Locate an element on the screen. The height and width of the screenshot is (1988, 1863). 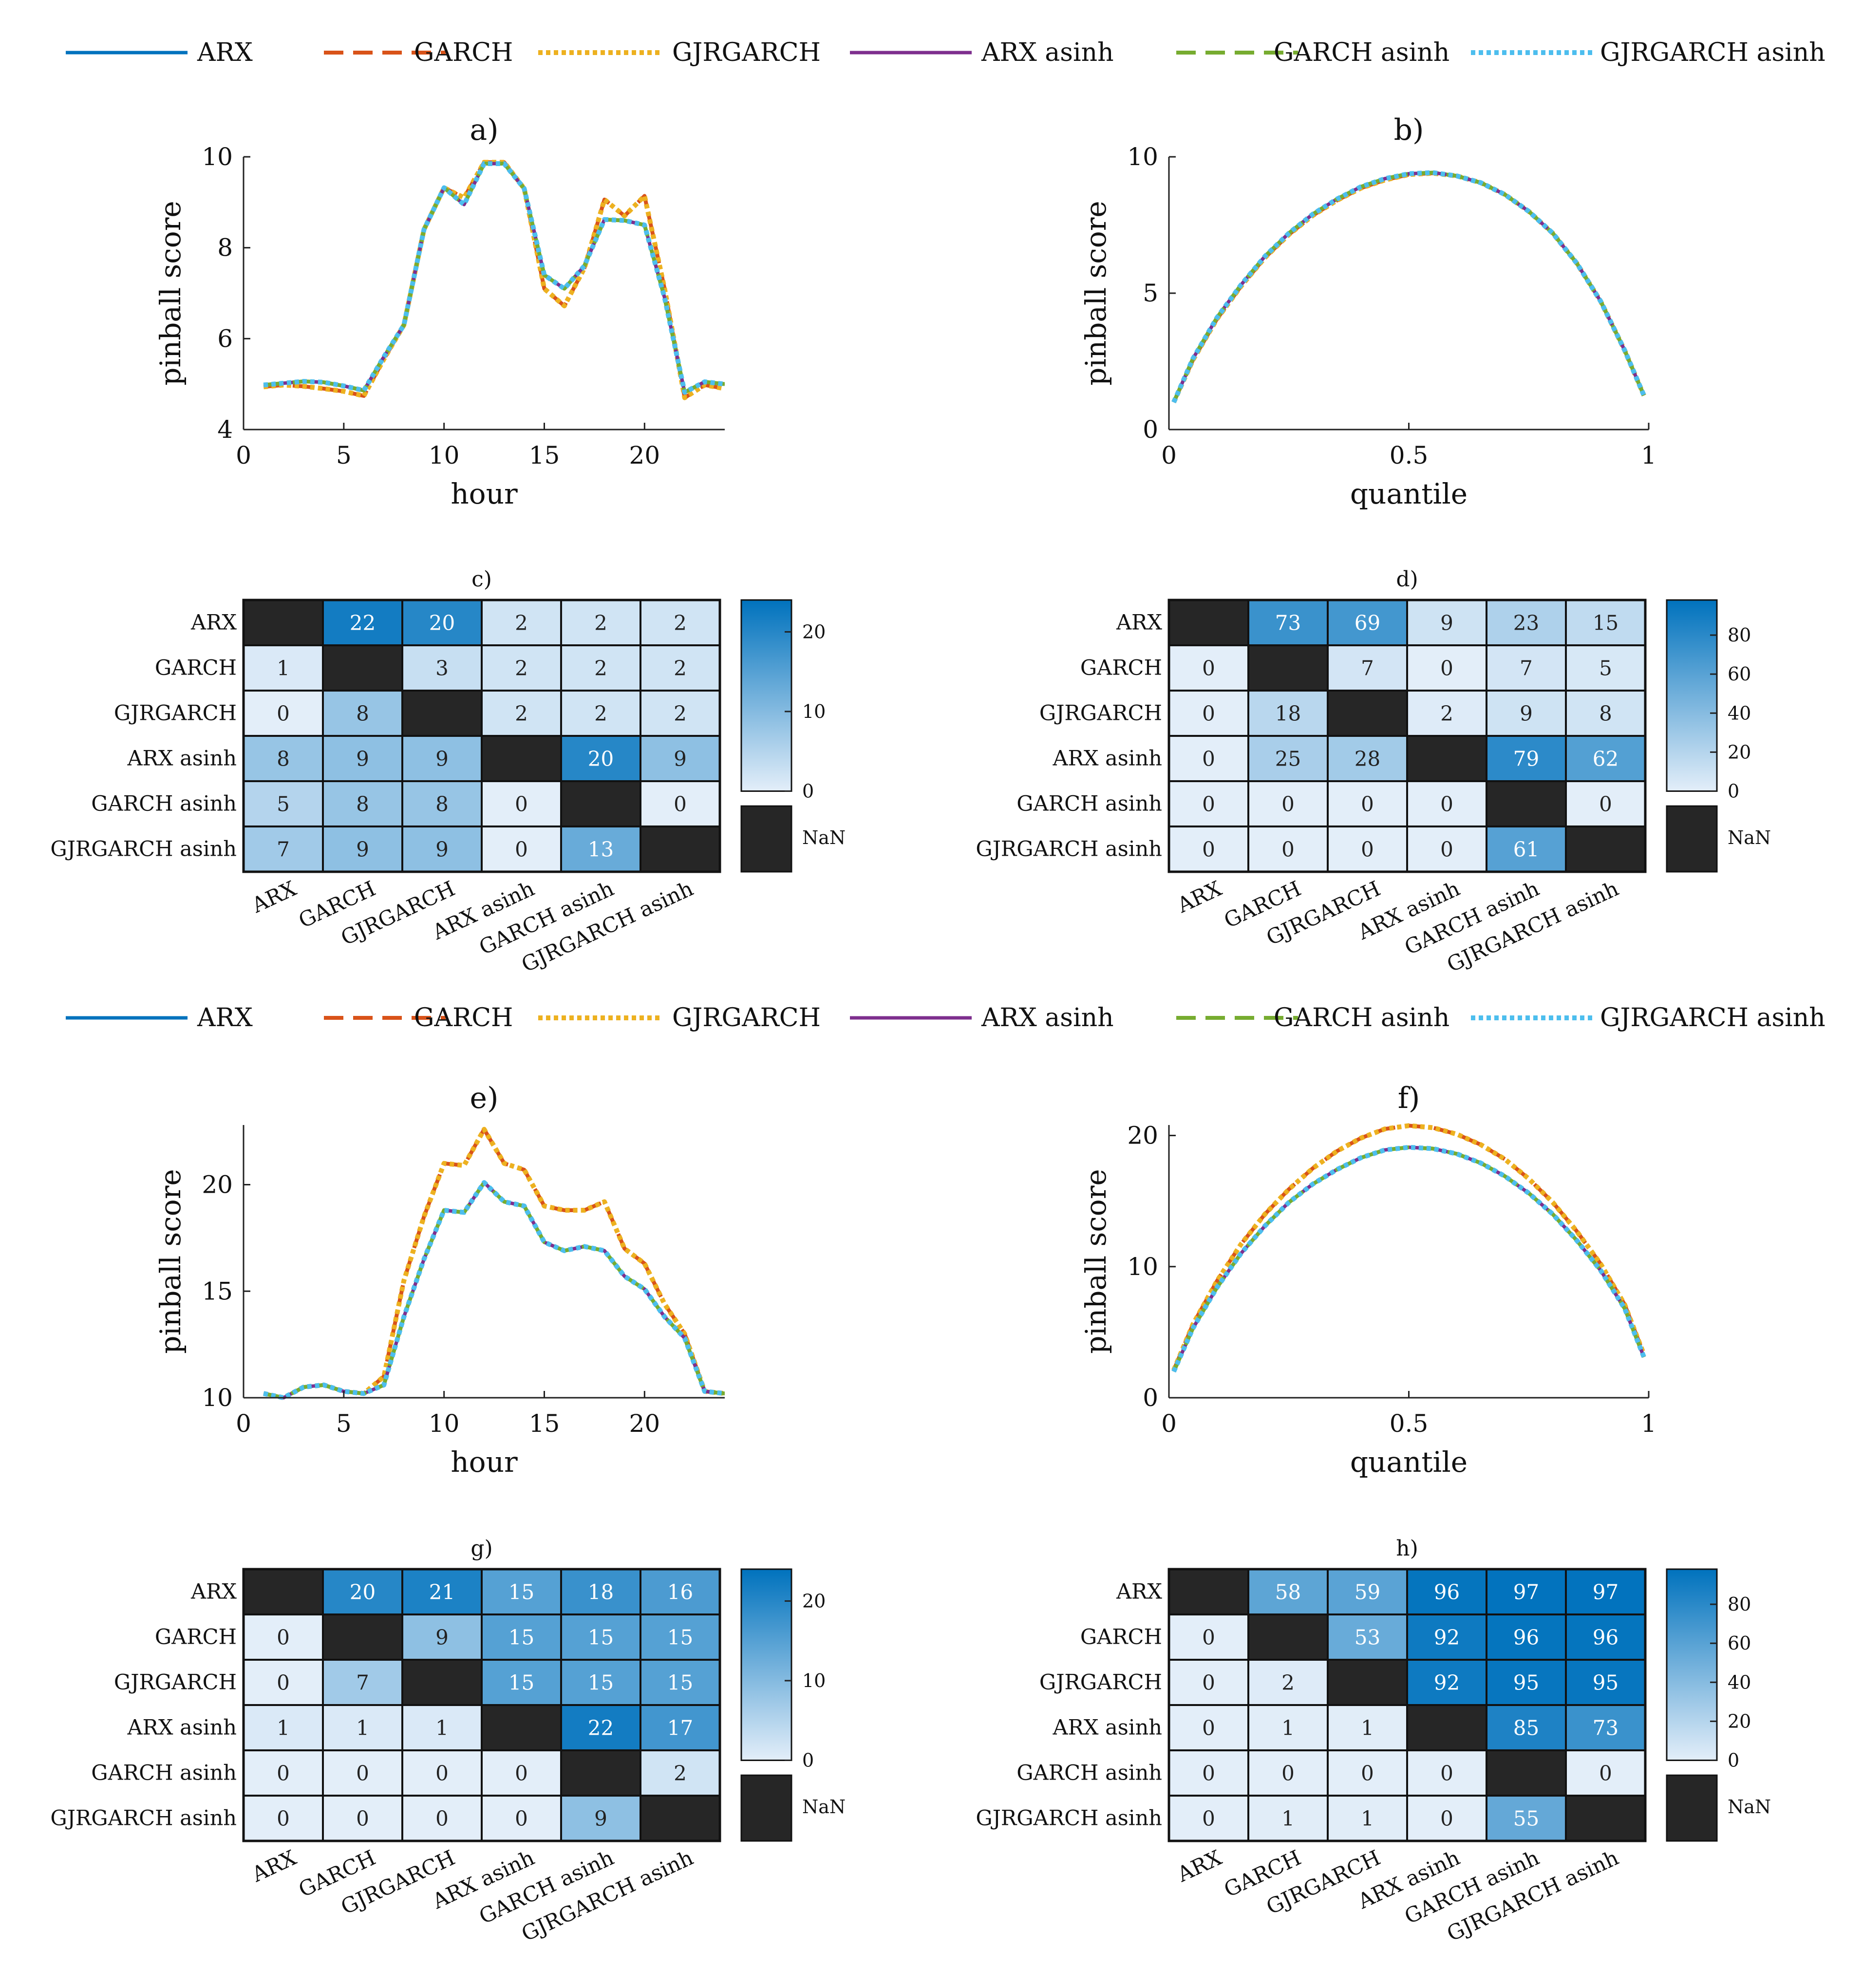
heatmap-cell-value: 21 is located at coordinates (442, 1592).